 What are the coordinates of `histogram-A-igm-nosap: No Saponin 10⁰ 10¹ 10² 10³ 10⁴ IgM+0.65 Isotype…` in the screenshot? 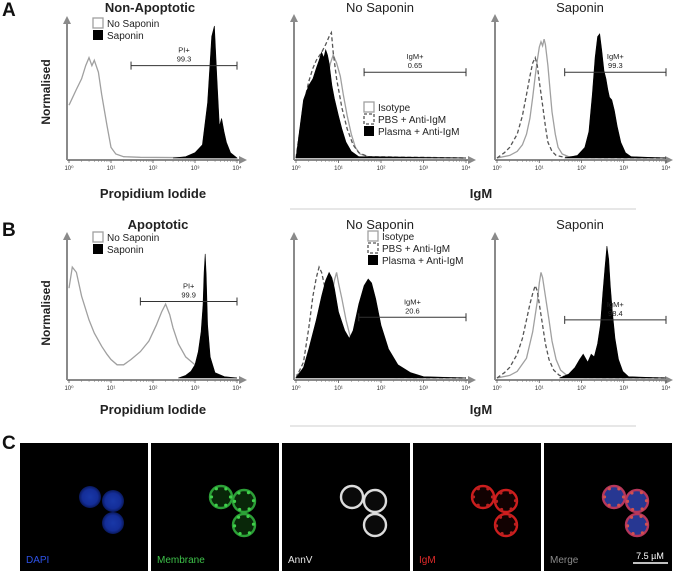 It's located at (383, 86).